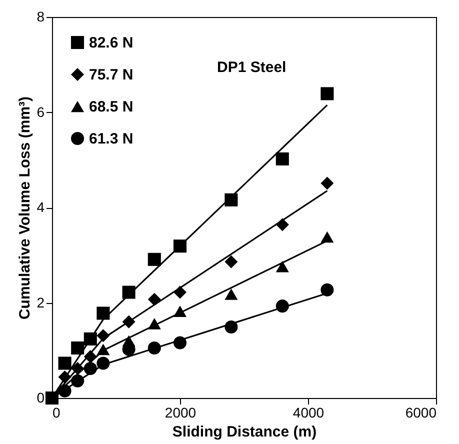 This screenshot has height=444, width=459. What do you see at coordinates (40, 16) in the screenshot?
I see `y-tick-label: 8` at bounding box center [40, 16].